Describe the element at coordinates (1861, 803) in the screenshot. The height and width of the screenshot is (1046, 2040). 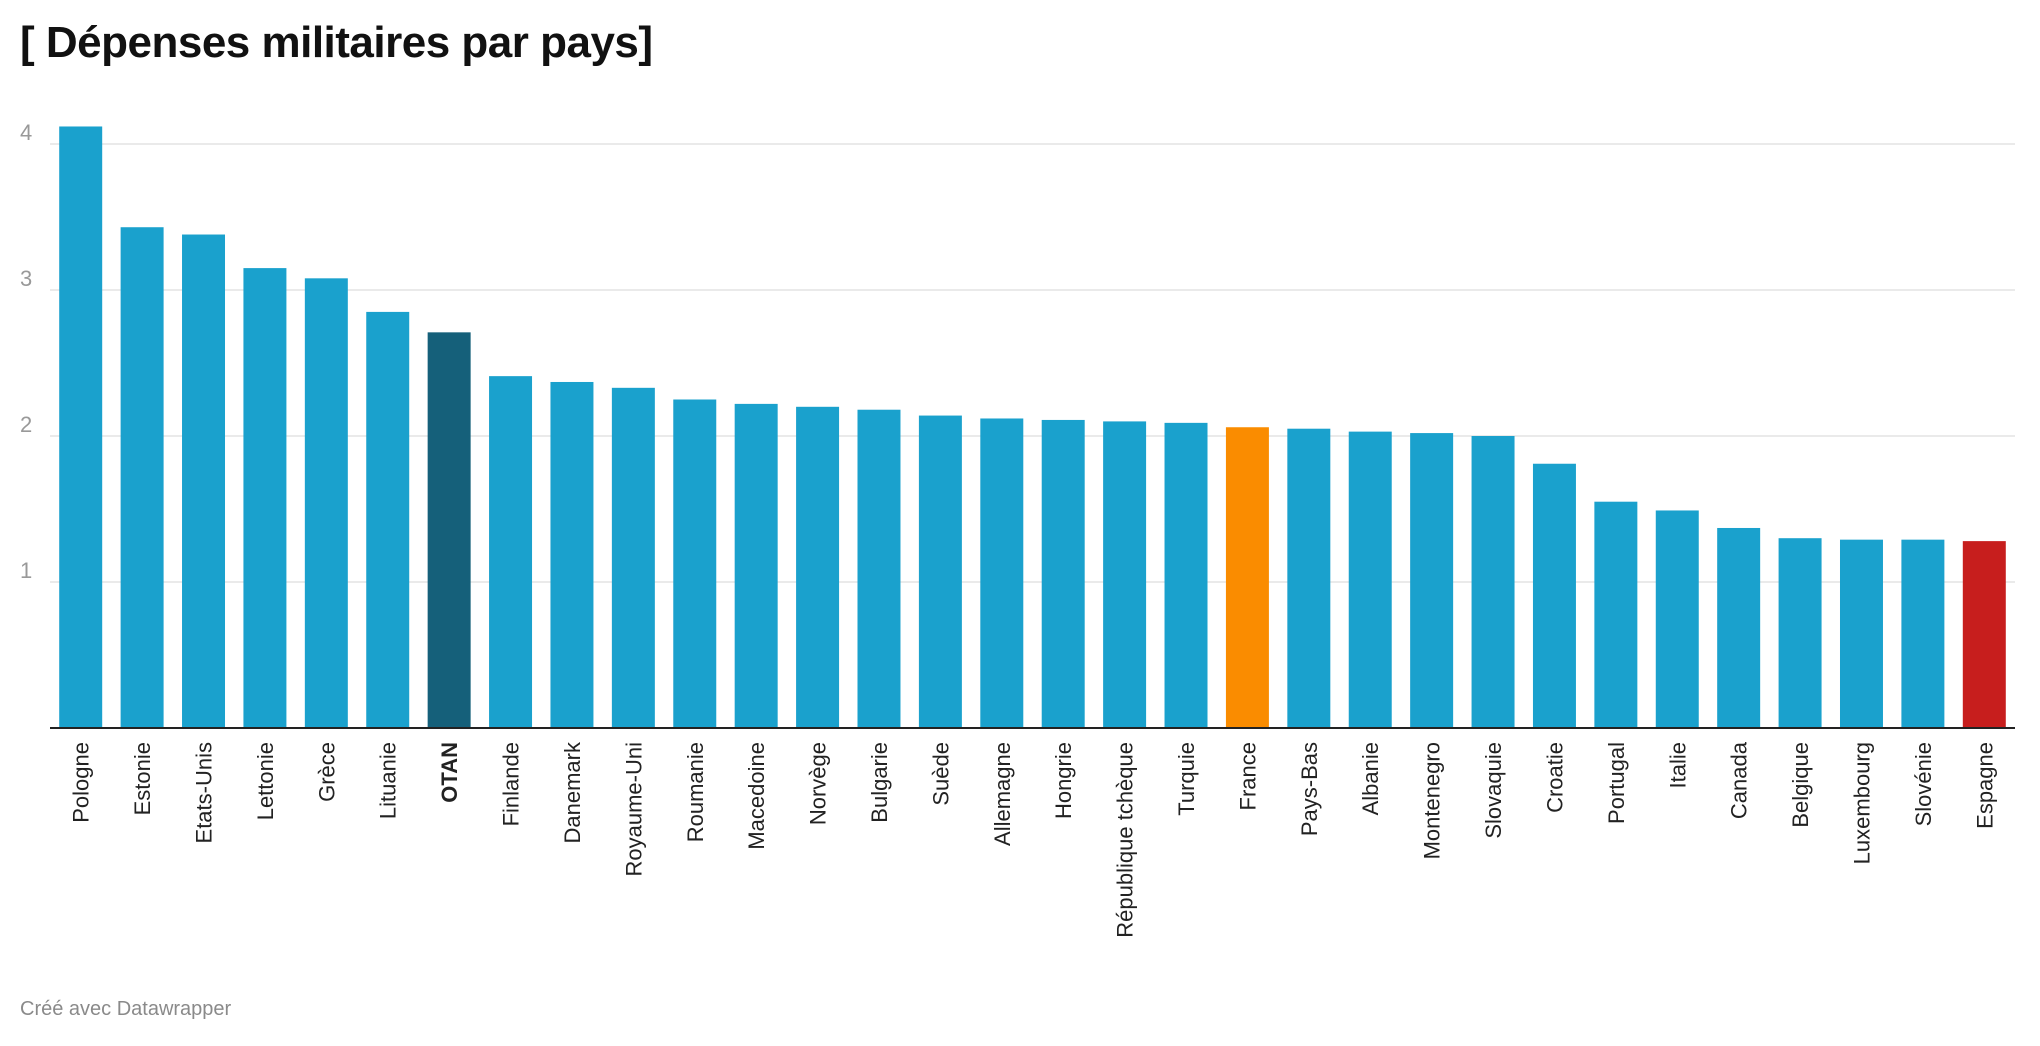
I see `x-tick-label-luxembourg: Luxembourg` at that location.